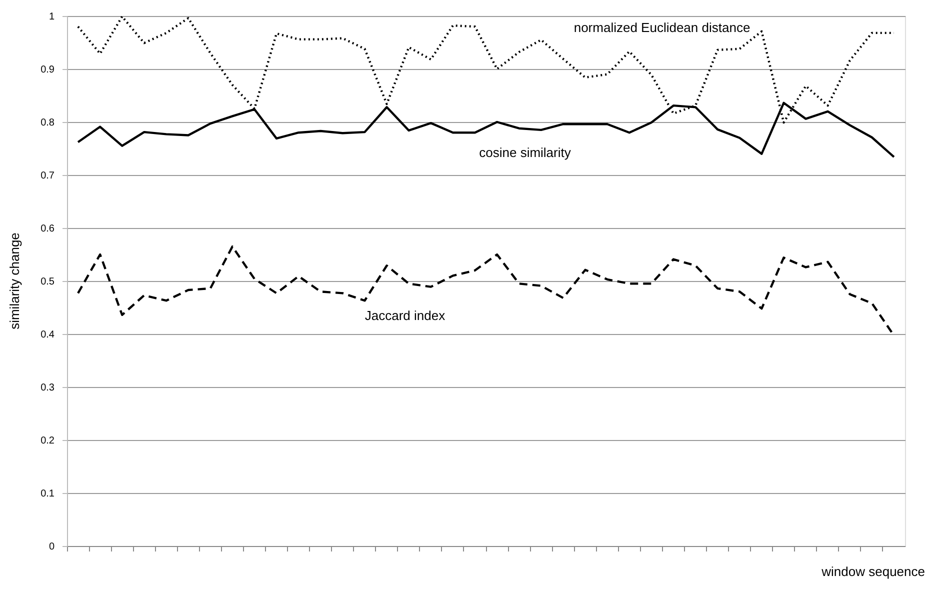  What do you see at coordinates (47, 176) in the screenshot?
I see `y-tick-label: 0.7` at bounding box center [47, 176].